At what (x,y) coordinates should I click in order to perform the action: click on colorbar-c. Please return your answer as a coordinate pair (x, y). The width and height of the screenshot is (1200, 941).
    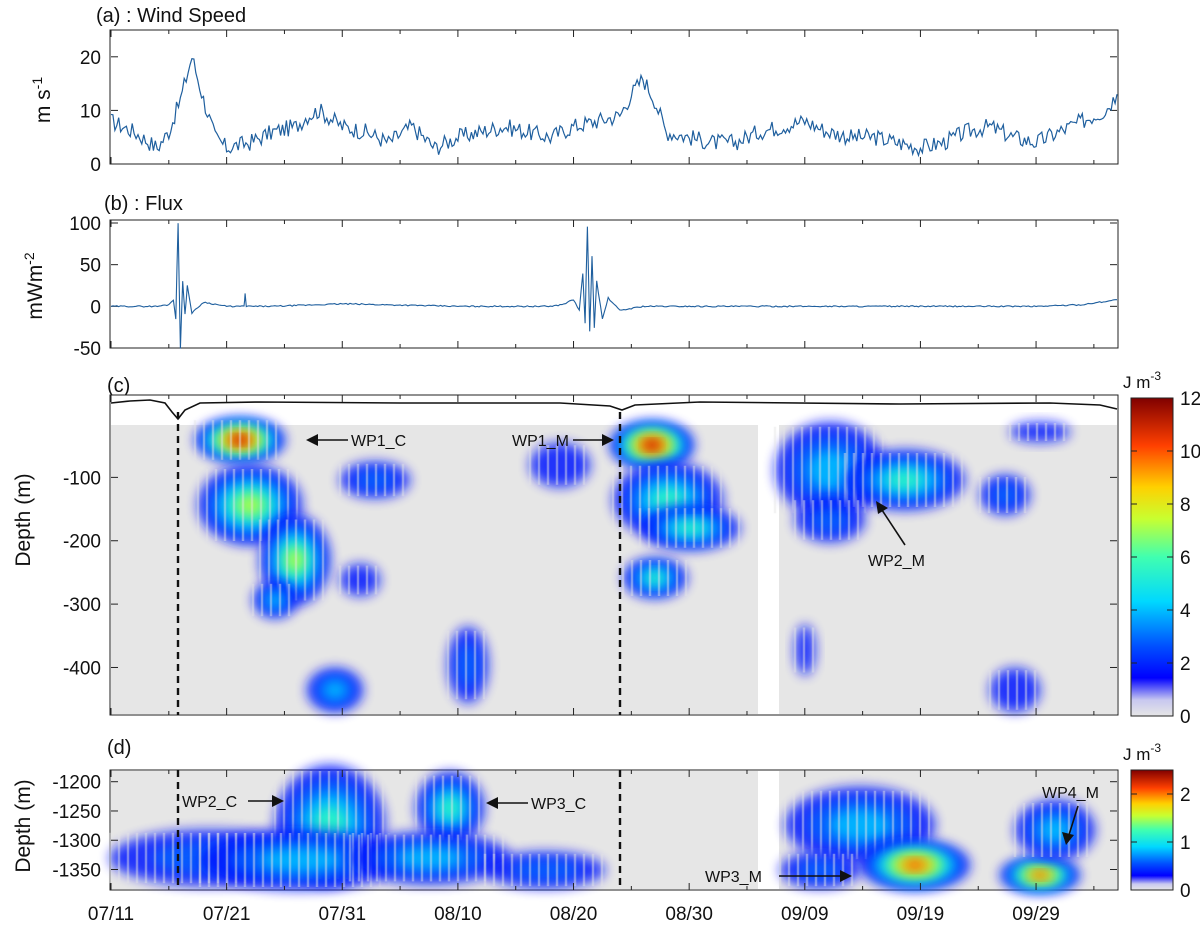
    Looking at the image, I should click on (1152, 557).